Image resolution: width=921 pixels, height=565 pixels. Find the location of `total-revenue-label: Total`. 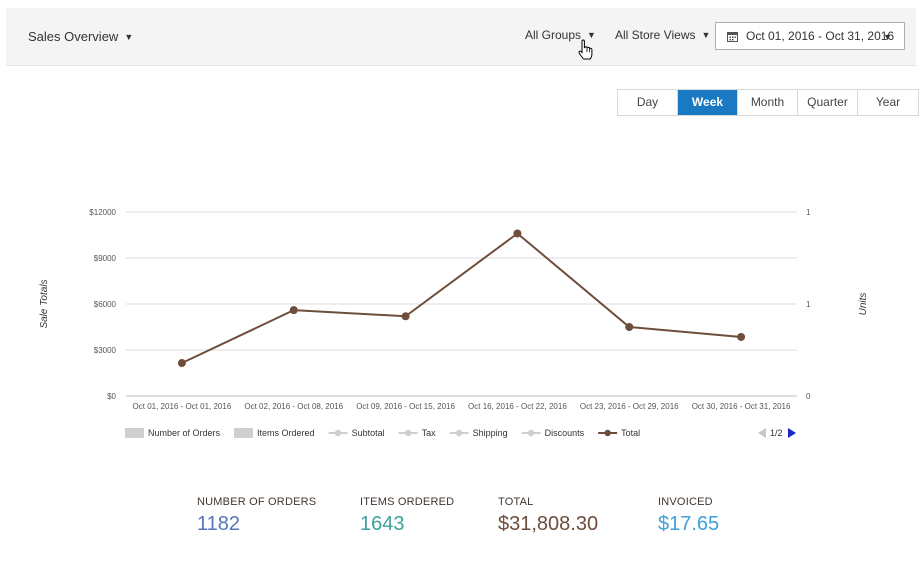

total-revenue-label: Total is located at coordinates (516, 502).